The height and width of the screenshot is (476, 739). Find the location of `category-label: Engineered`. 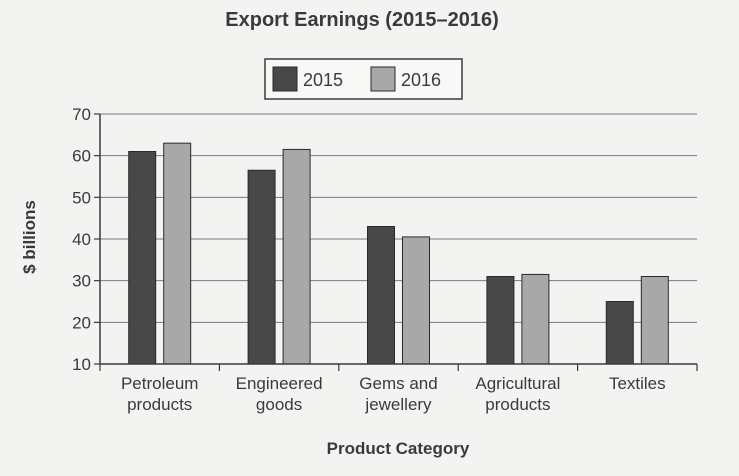

category-label: Engineered is located at coordinates (279, 383).